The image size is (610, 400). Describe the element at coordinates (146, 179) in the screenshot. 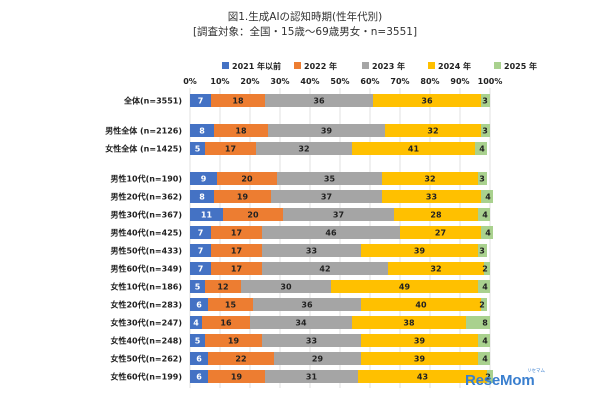

I see `category-label: 男性10代(n=190)` at that location.